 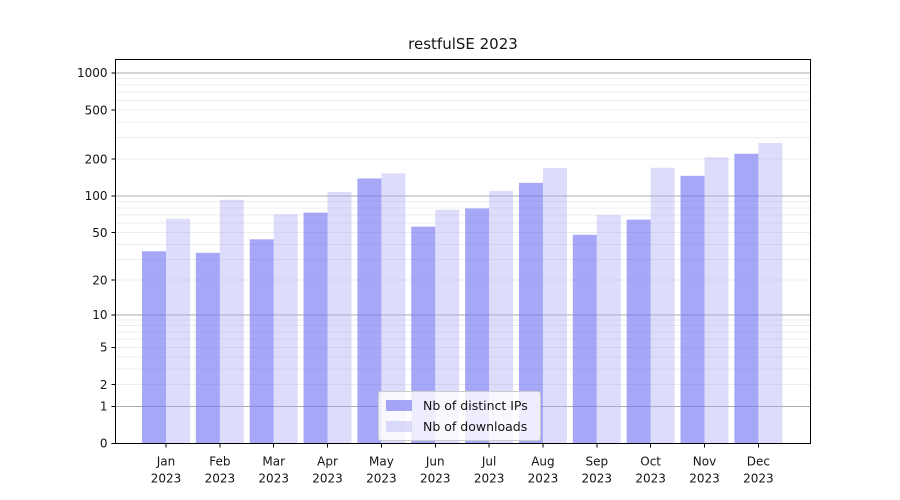 I want to click on y-tick-label: 1, so click(x=104, y=407).